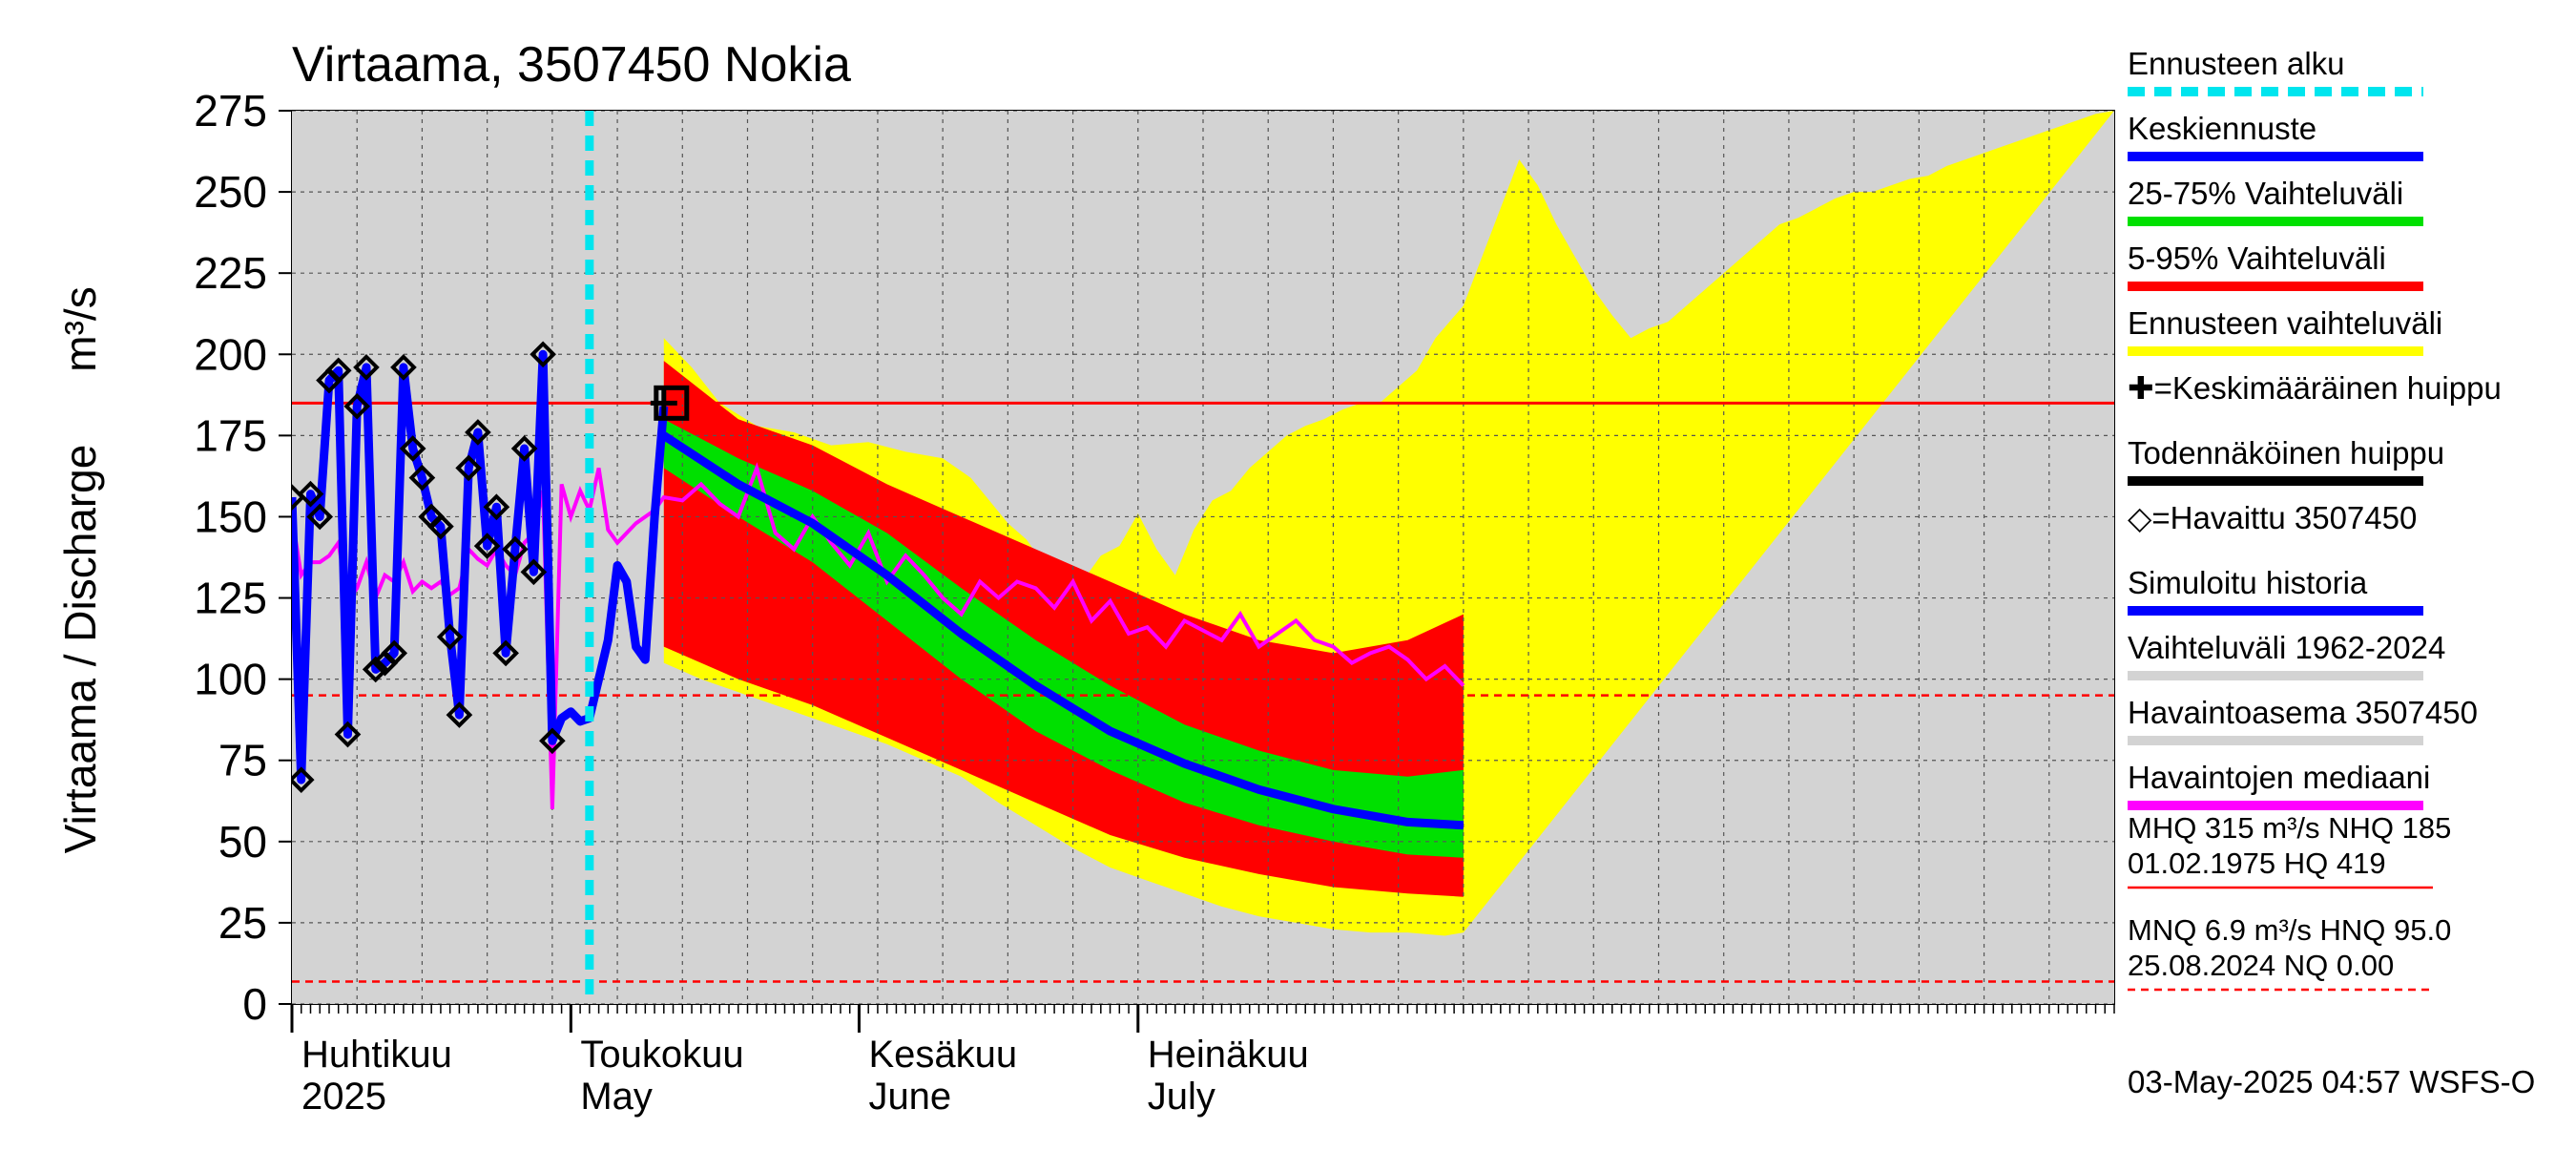  Describe the element at coordinates (2286, 647) in the screenshot. I see `legend-label: Vaihteluväli 1962-2024` at that location.